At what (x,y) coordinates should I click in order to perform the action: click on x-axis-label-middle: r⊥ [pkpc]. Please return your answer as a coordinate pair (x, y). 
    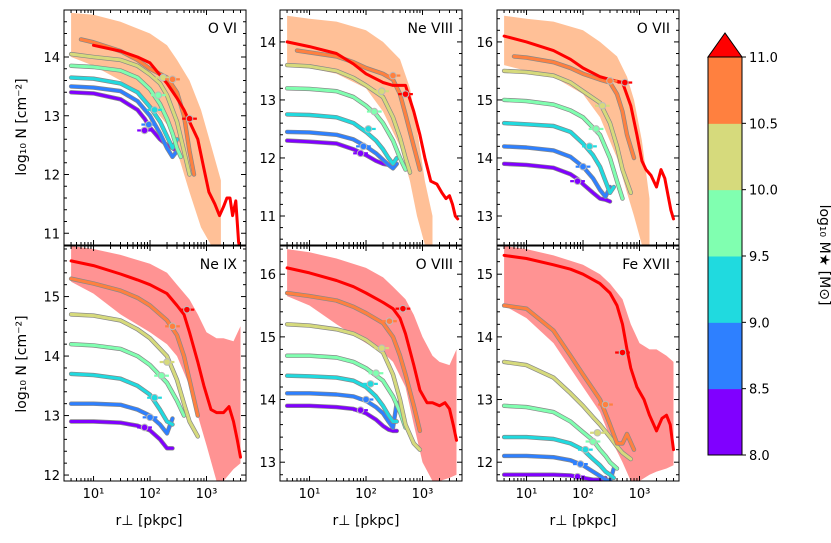
    Looking at the image, I should click on (366, 521).